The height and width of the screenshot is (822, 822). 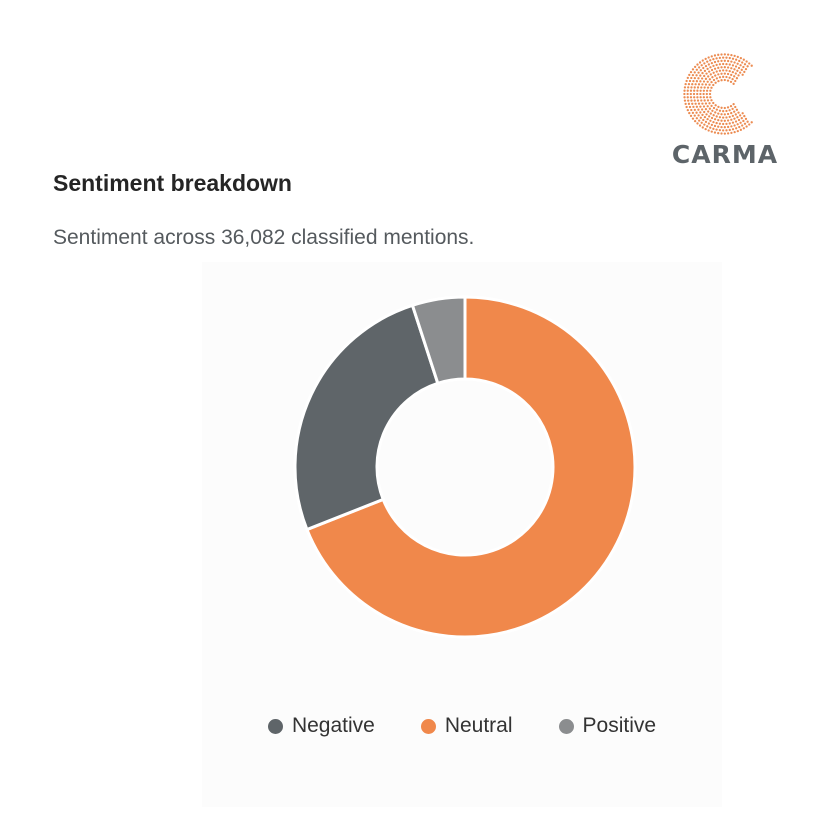 What do you see at coordinates (566, 726) in the screenshot?
I see `legend-dot-positive` at bounding box center [566, 726].